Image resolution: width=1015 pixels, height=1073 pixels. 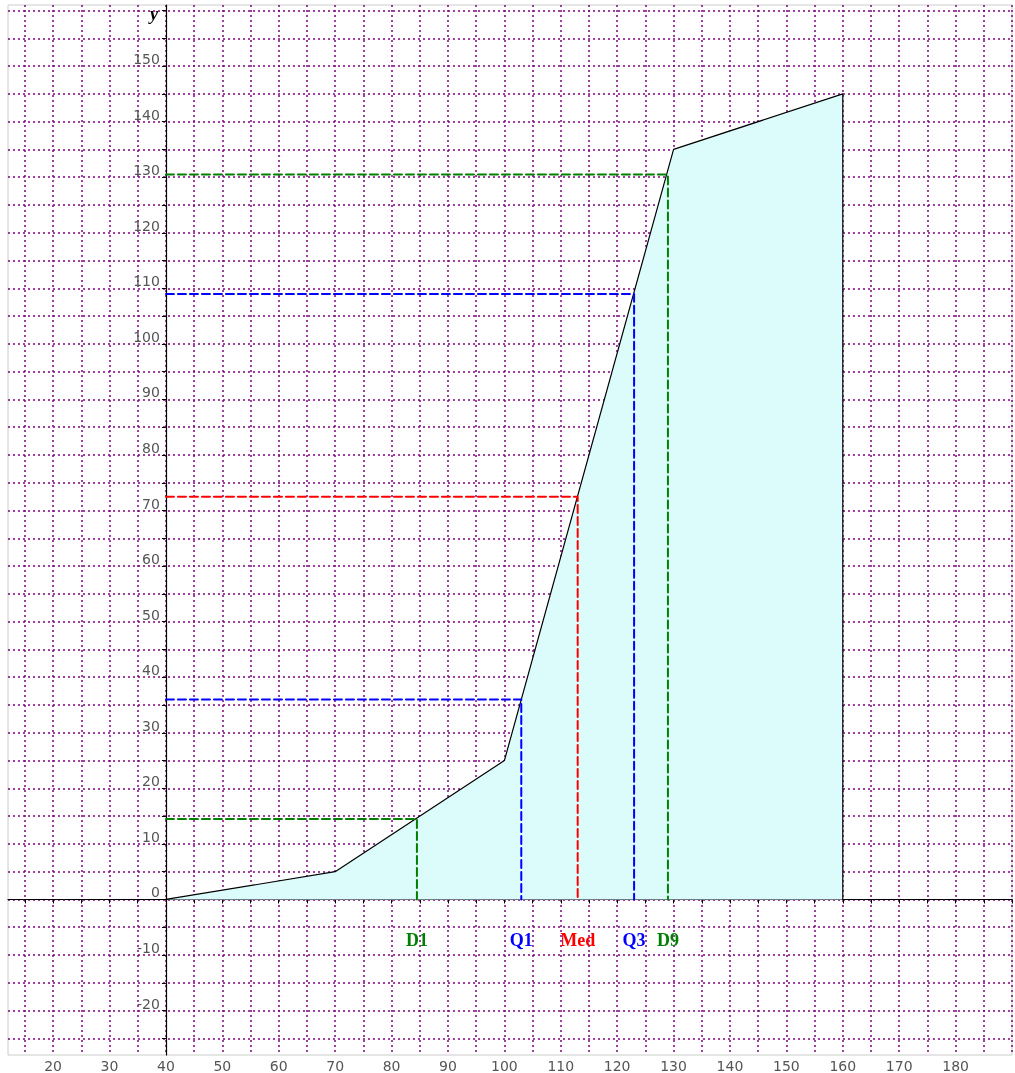 What do you see at coordinates (153, 14) in the screenshot?
I see `y-axis-title: y` at bounding box center [153, 14].